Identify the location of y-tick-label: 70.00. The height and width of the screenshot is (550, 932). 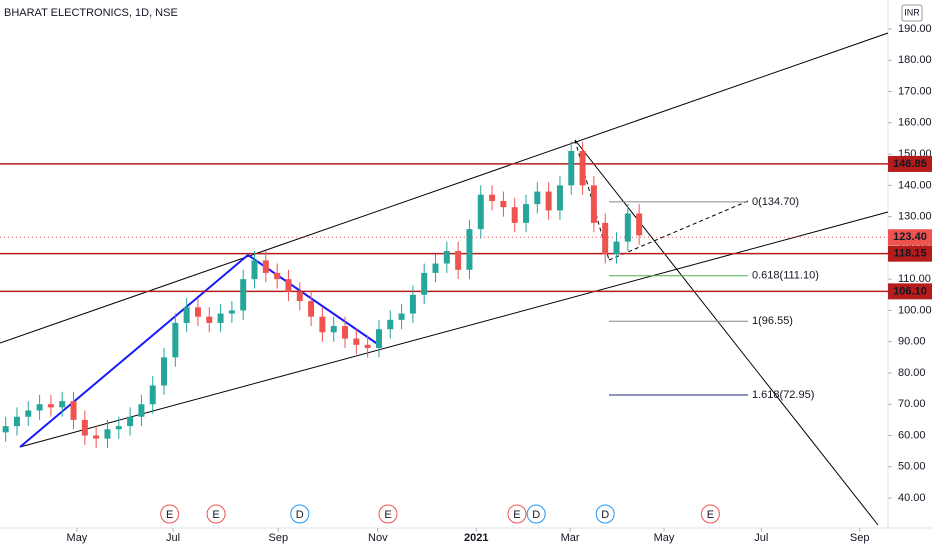
(912, 404).